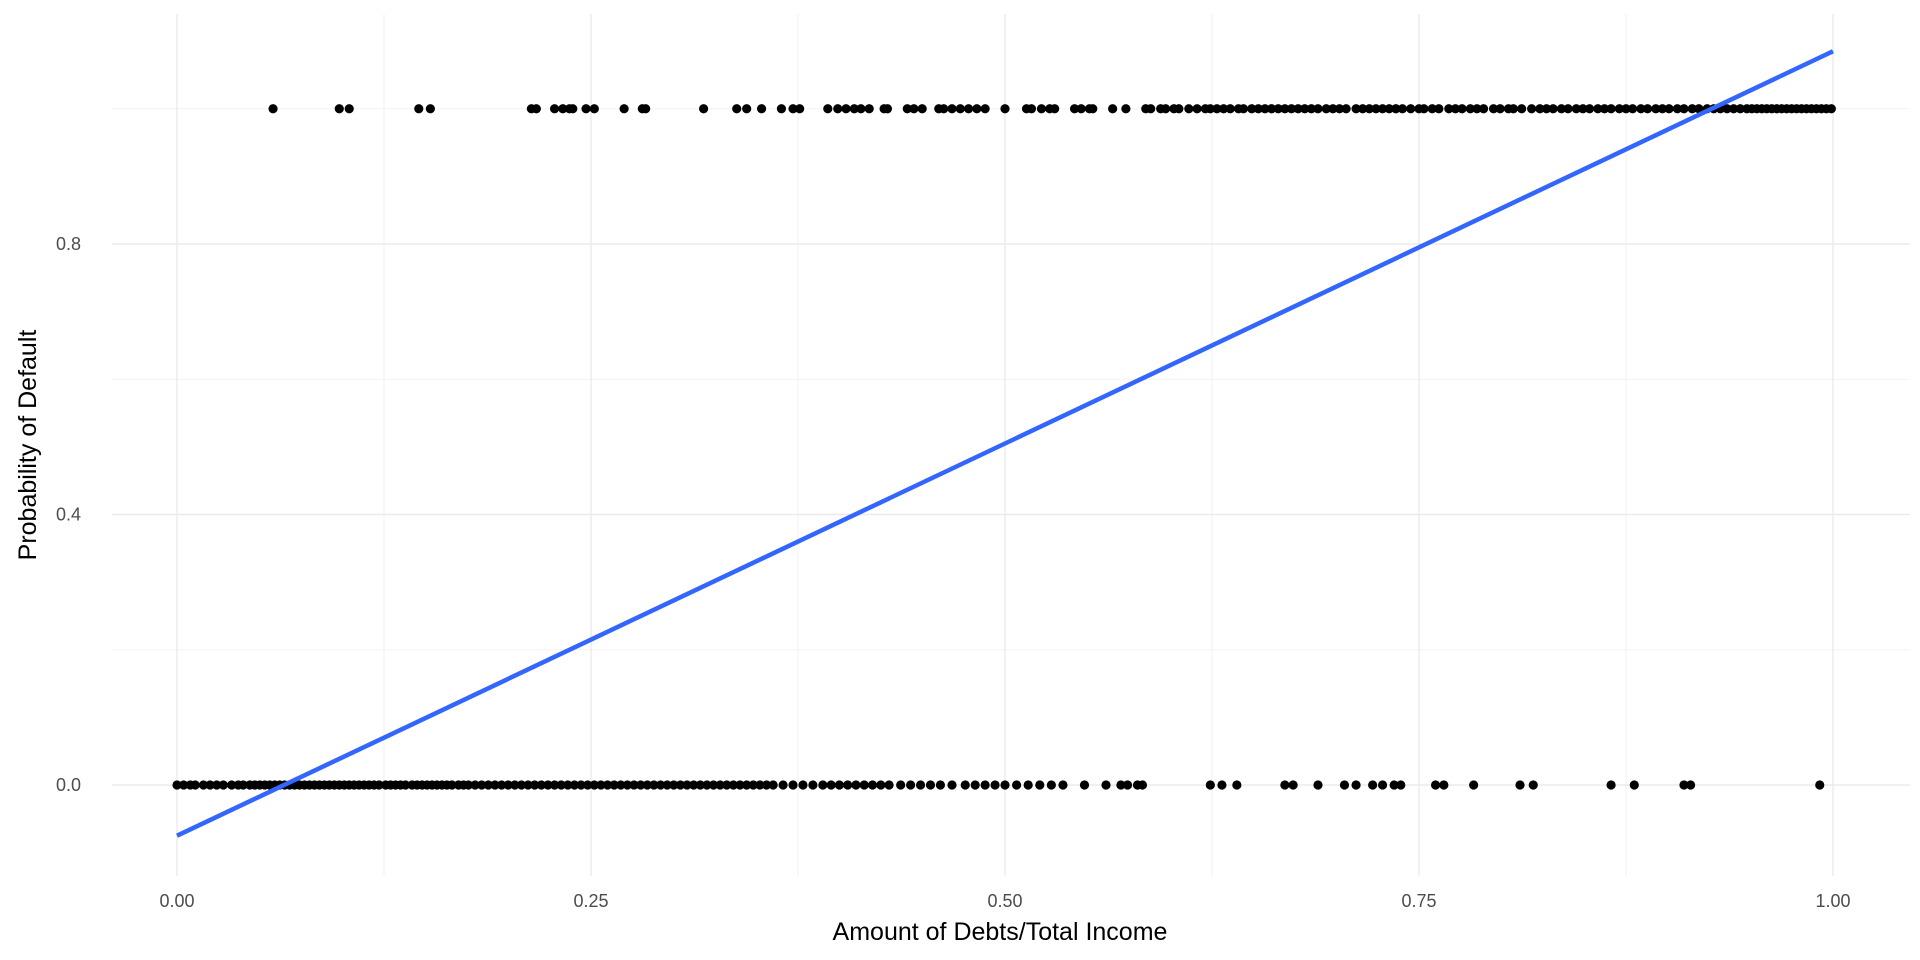  Describe the element at coordinates (1000, 932) in the screenshot. I see `x-axis-title: Amount of Debts/Total Income` at that location.